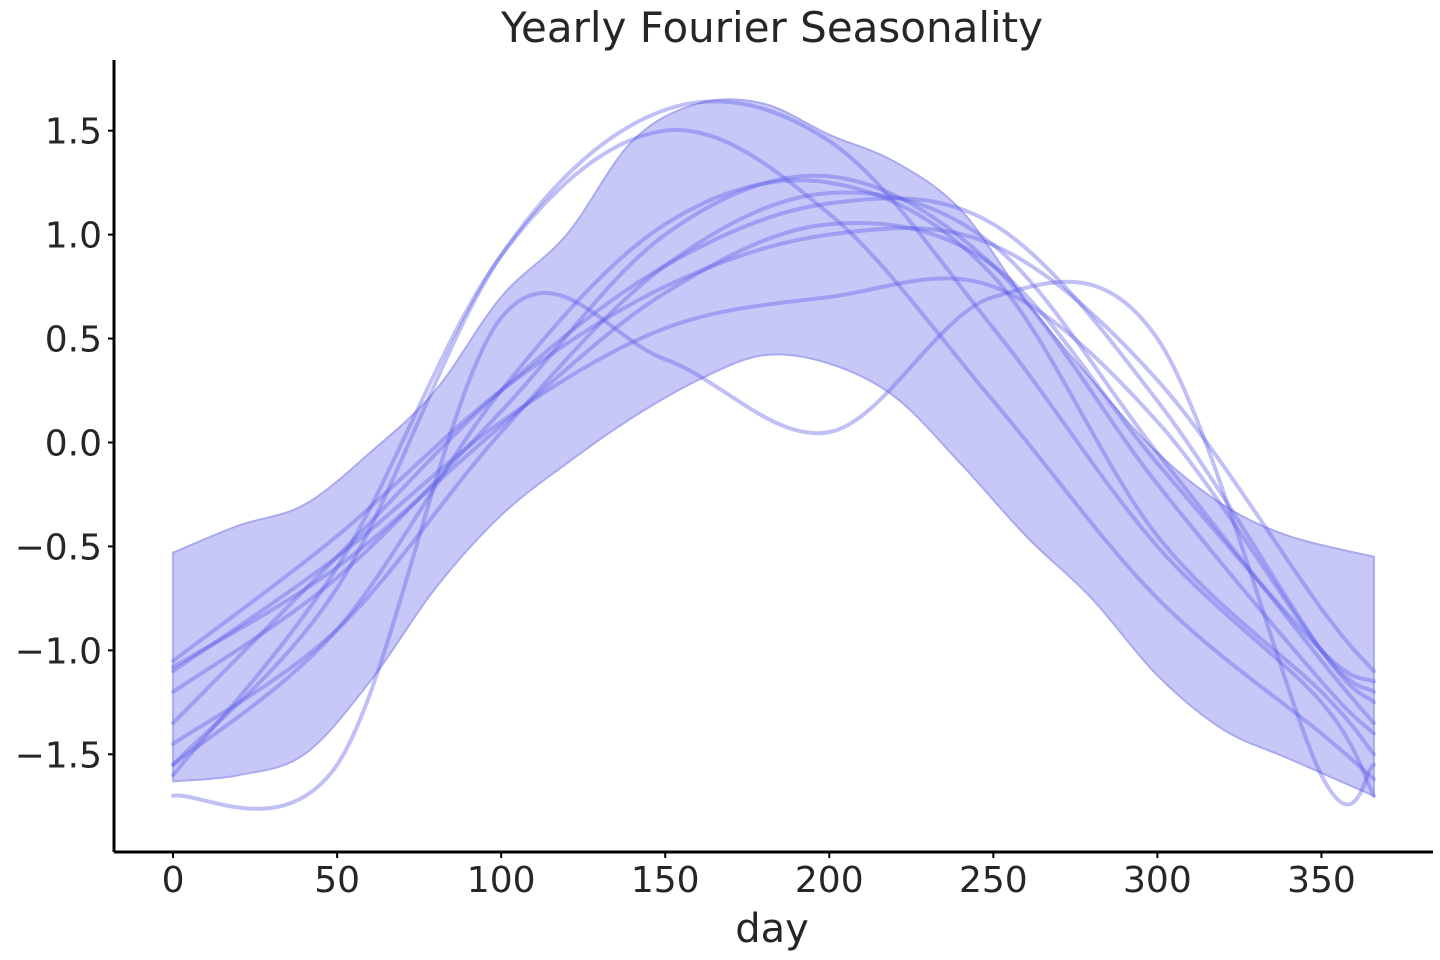 Image resolution: width=1440 pixels, height=960 pixels. I want to click on chart-title: Yearly Fourier Seasonality, so click(771, 27).